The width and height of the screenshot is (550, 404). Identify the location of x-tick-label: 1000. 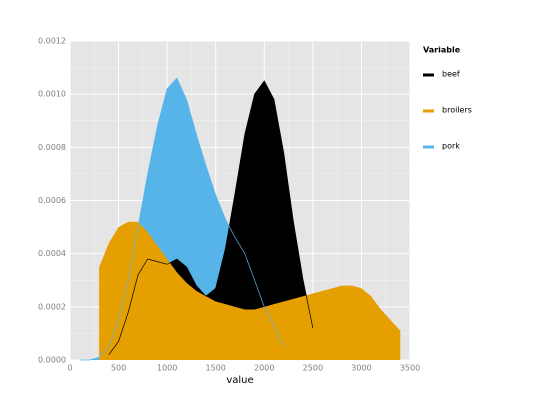
(167, 368).